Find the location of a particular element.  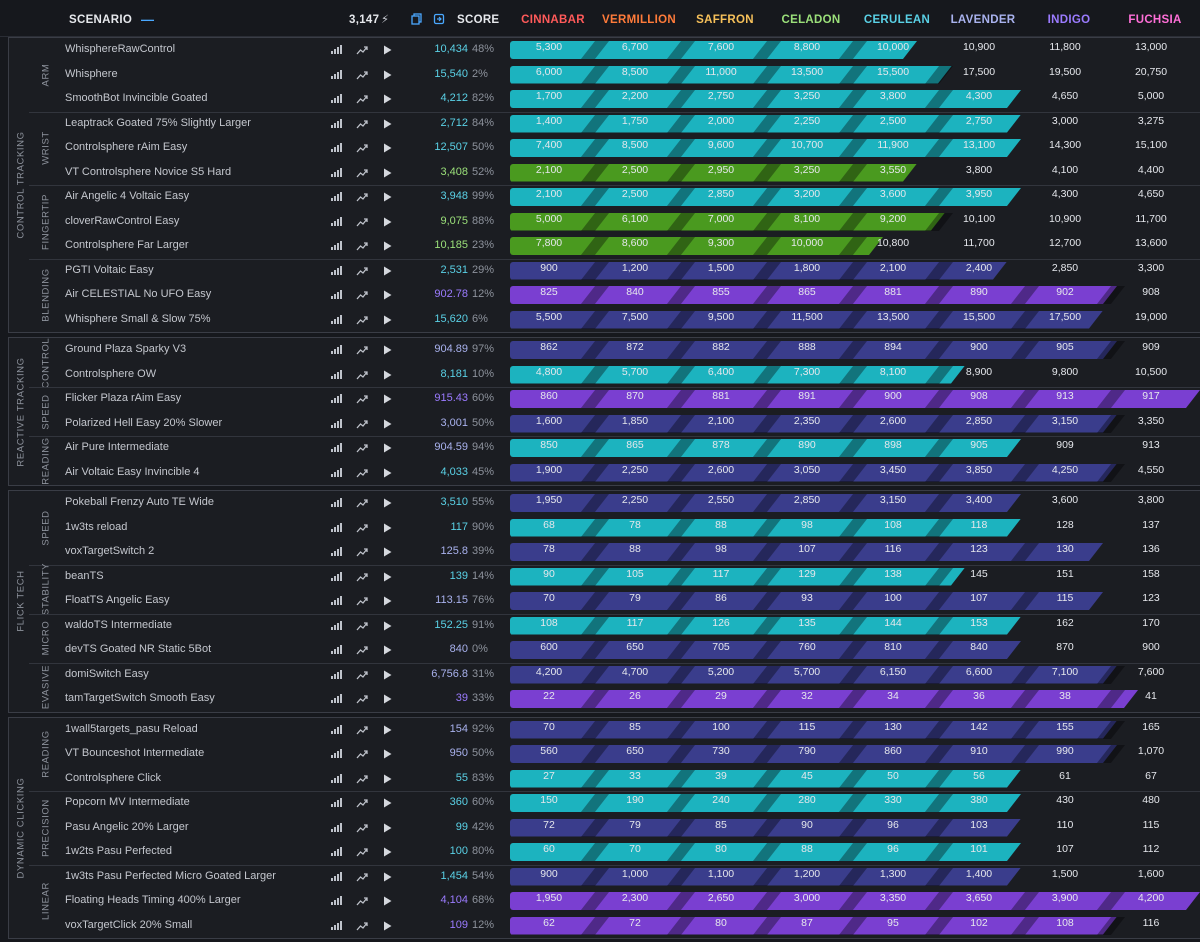

scenario-name: tamTargetSwitch Smooth Easy is located at coordinates (140, 698).